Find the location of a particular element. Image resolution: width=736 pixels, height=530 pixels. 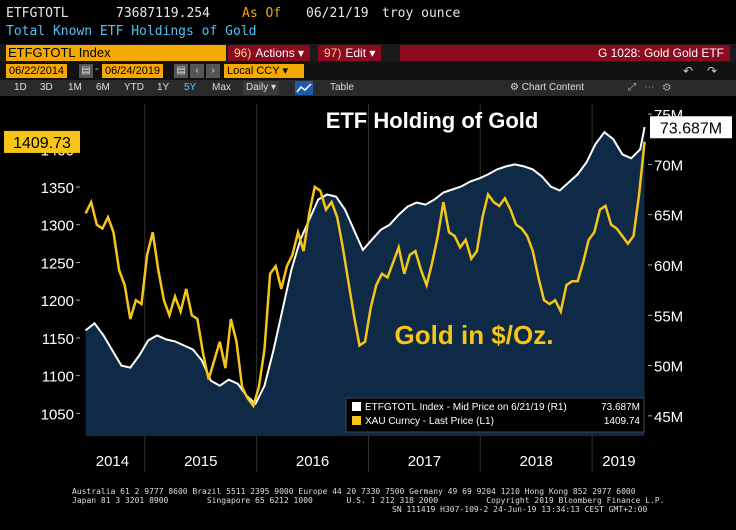

right-tick-label: 60M is located at coordinates (668, 266).